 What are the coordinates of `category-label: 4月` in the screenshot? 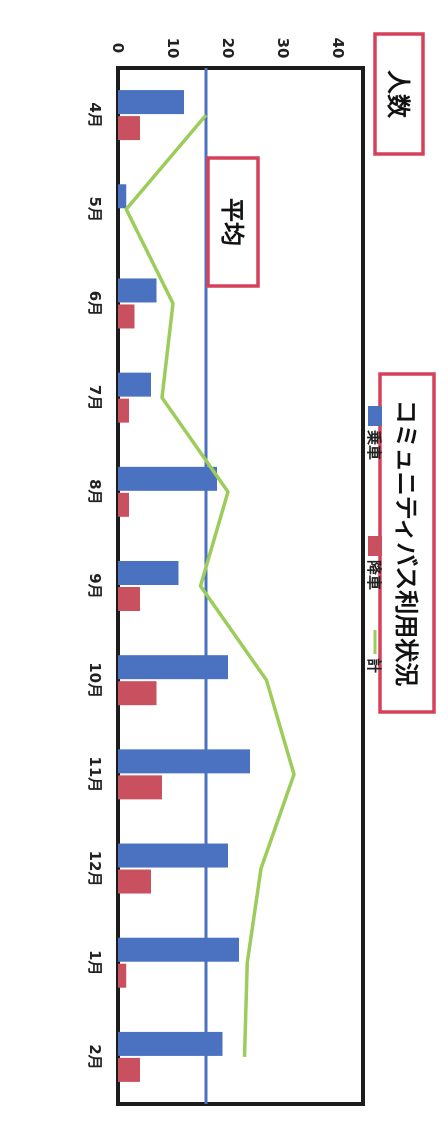 It's located at (95, 114).